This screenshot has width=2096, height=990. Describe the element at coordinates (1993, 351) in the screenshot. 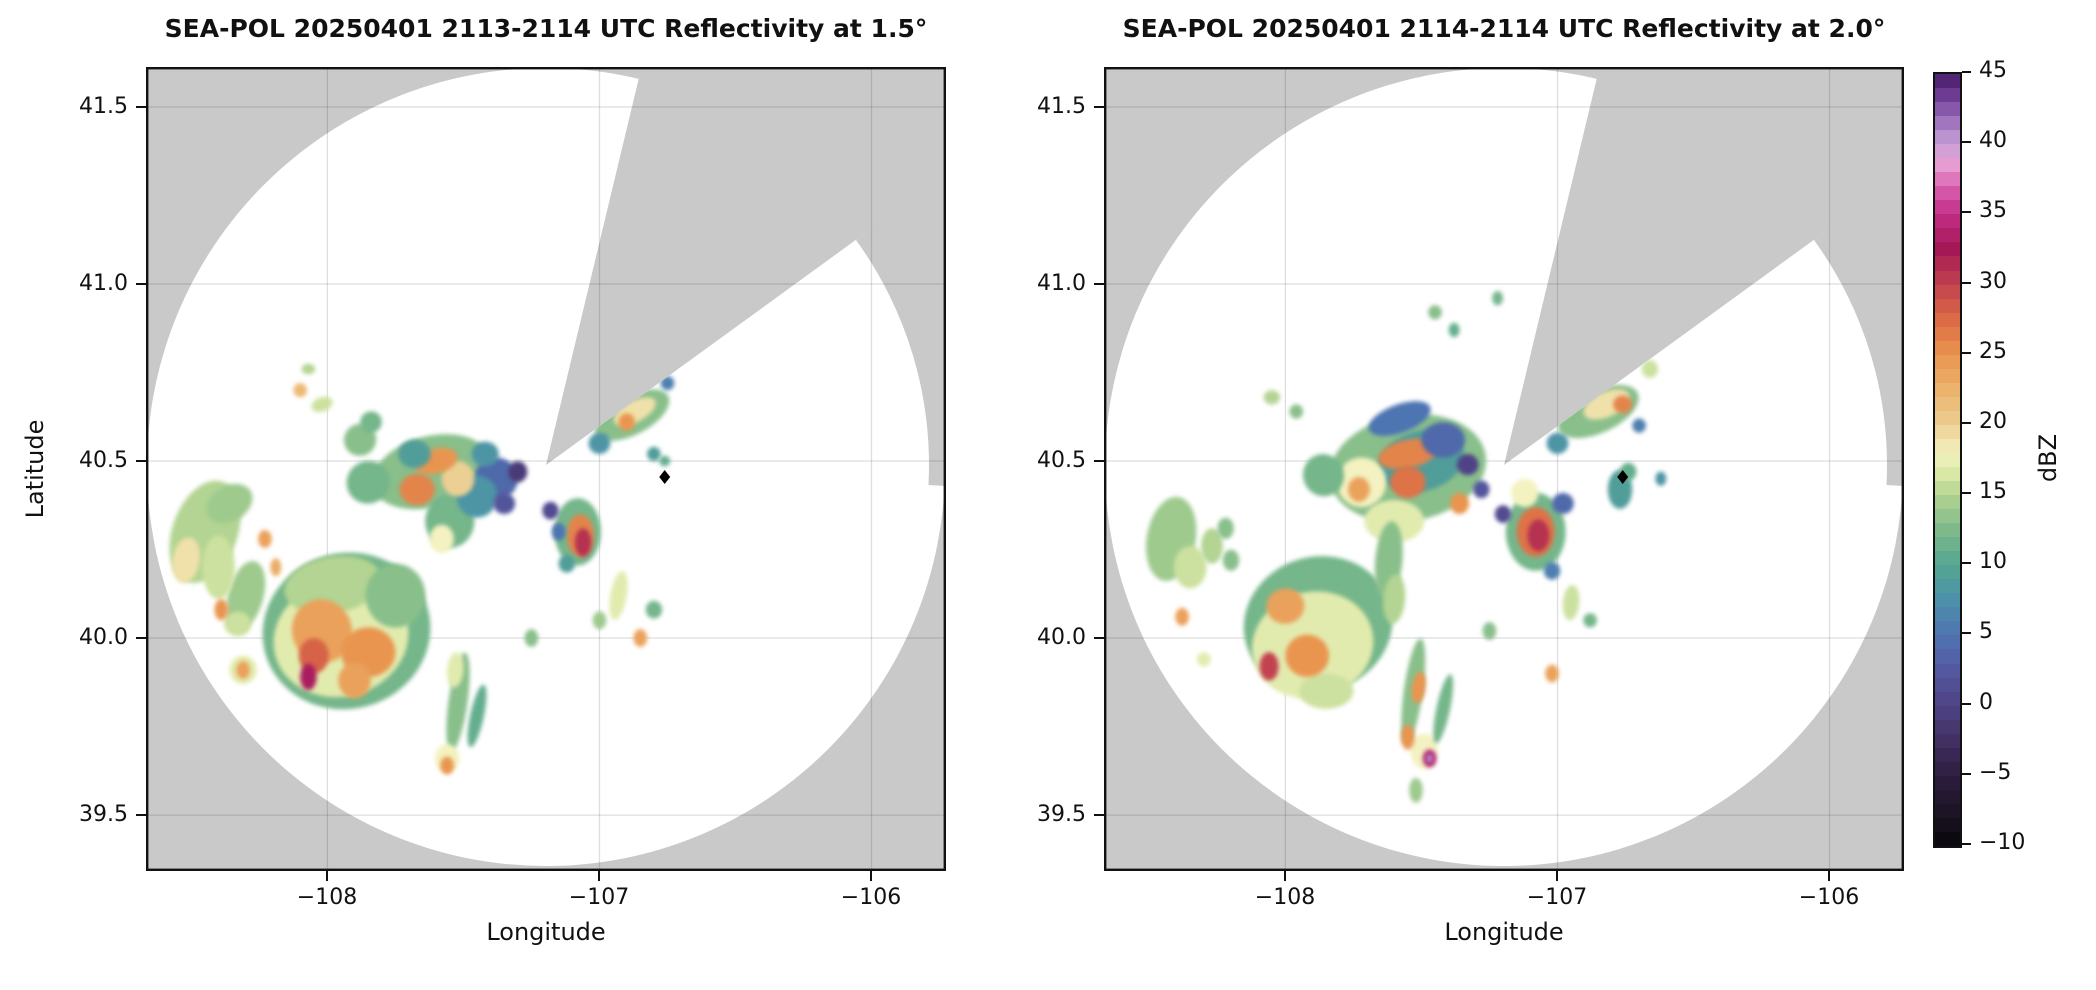

I see `colorbar-tick-label: 25` at that location.